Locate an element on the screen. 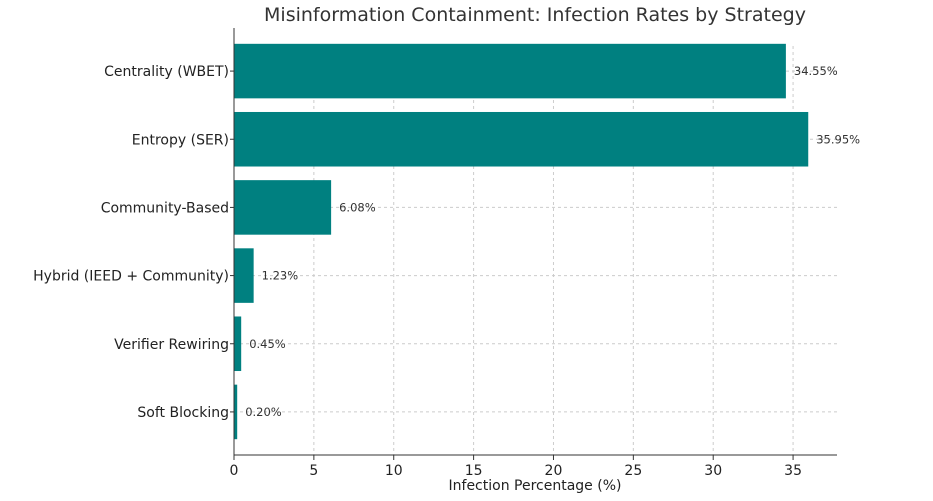 Image resolution: width=933 pixels, height=501 pixels. data-label: 35.95% is located at coordinates (838, 139).